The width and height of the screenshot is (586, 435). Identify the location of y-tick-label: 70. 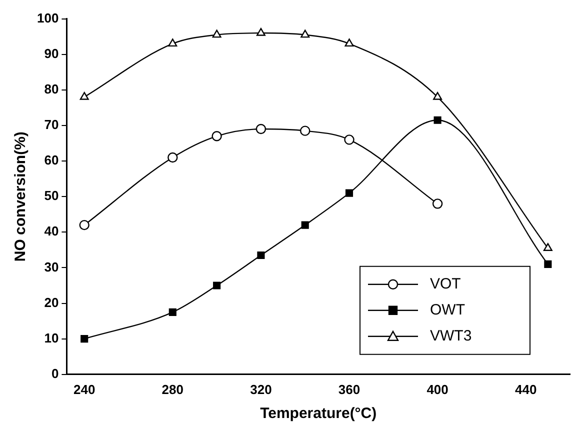
(51, 124).